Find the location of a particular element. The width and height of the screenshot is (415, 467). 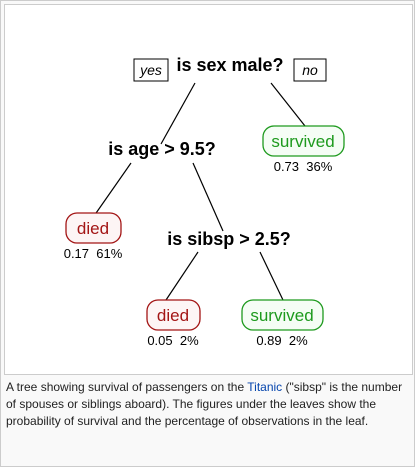

leaf-old-male-label: died is located at coordinates (93, 228).